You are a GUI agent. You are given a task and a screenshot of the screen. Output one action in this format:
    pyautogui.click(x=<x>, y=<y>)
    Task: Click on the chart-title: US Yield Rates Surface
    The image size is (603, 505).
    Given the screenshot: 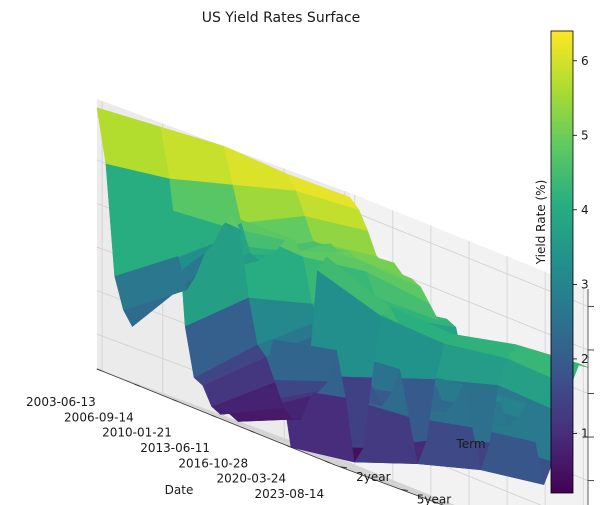 What is the action you would take?
    pyautogui.click(x=281, y=18)
    